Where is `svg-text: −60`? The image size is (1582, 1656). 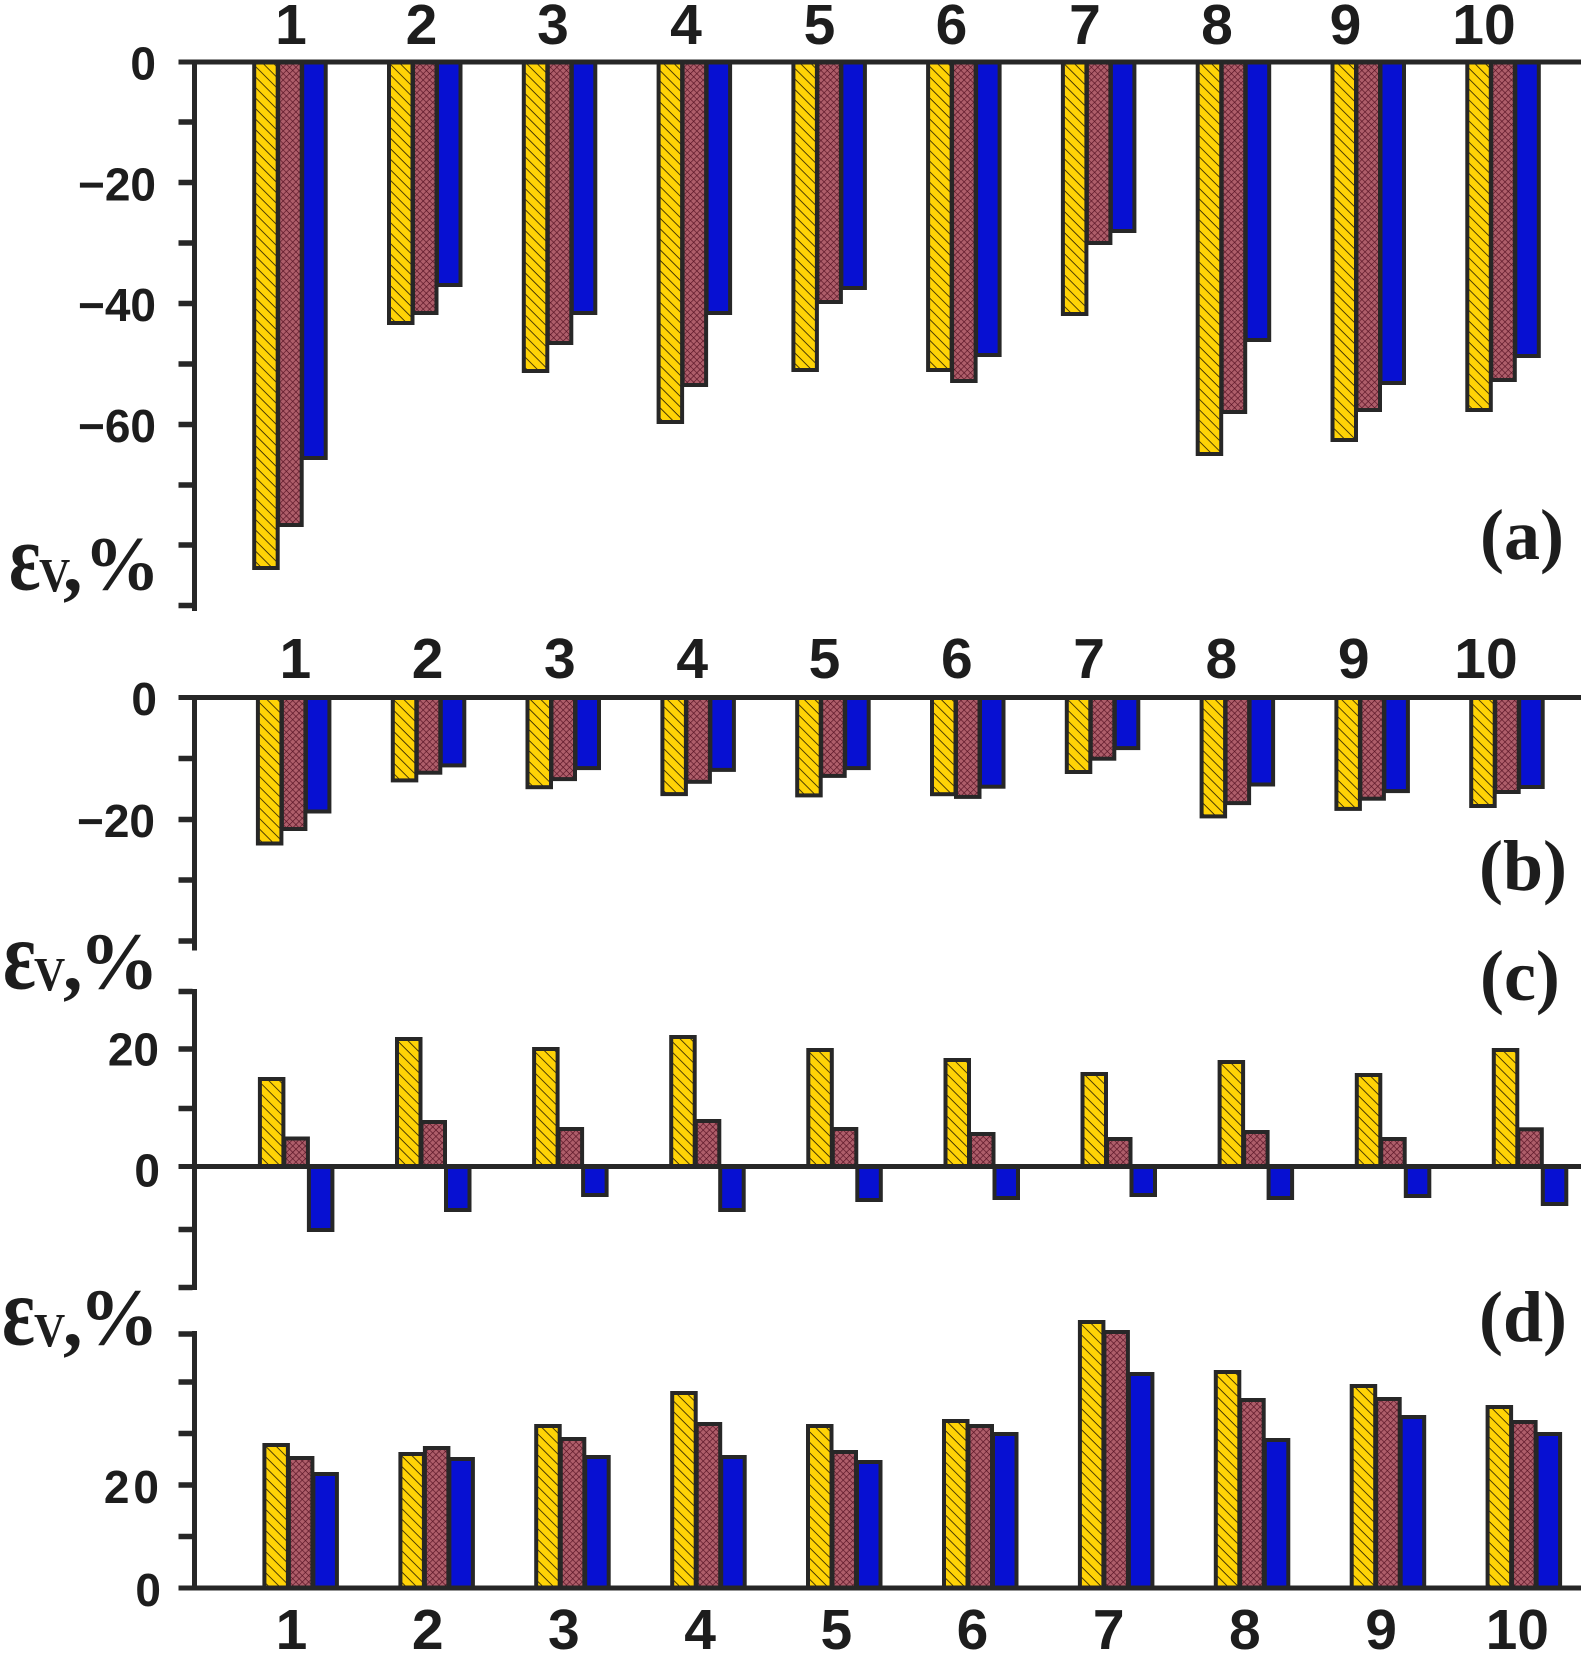
svg-text: −60 is located at coordinates (117, 426).